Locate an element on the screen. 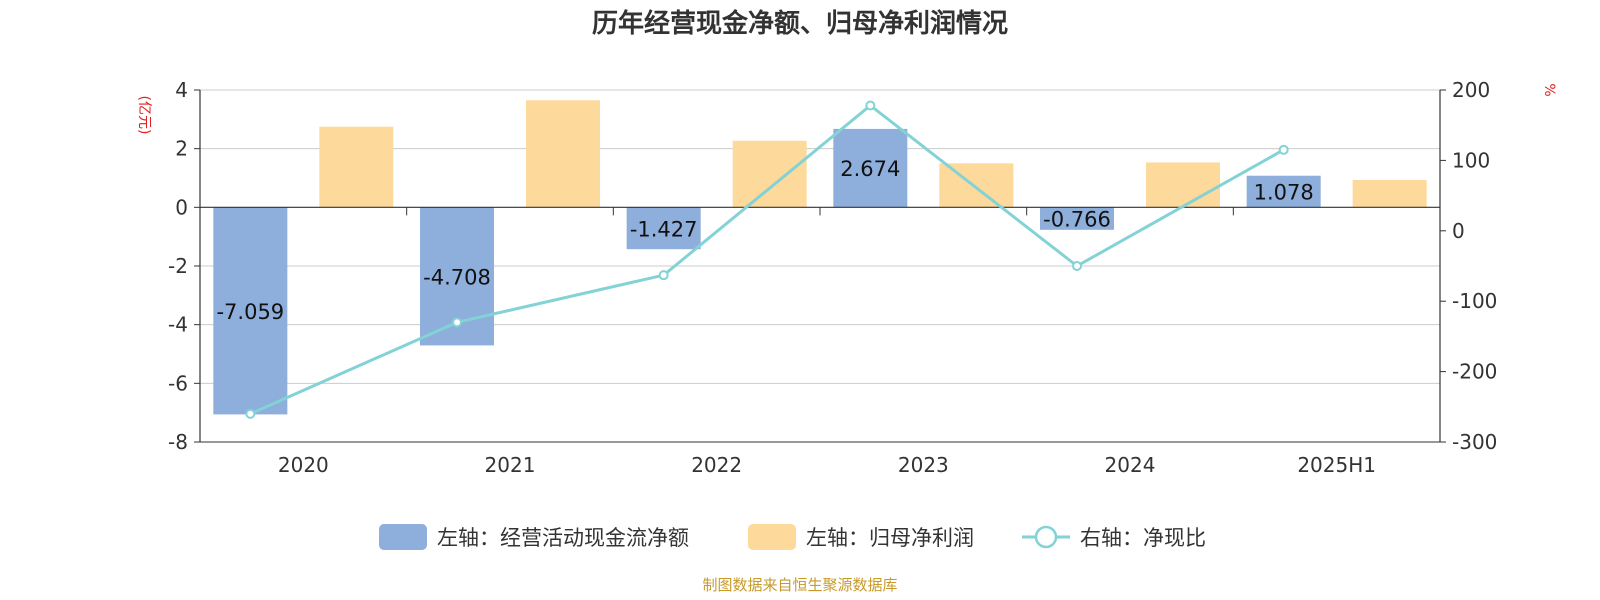  left-axis-tick-label: -2 is located at coordinates (178, 266).